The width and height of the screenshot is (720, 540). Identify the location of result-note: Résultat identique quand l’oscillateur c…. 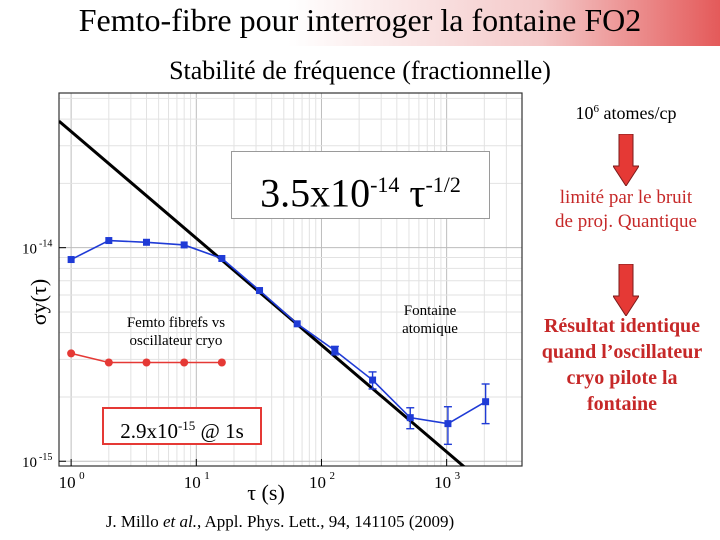
(622, 365).